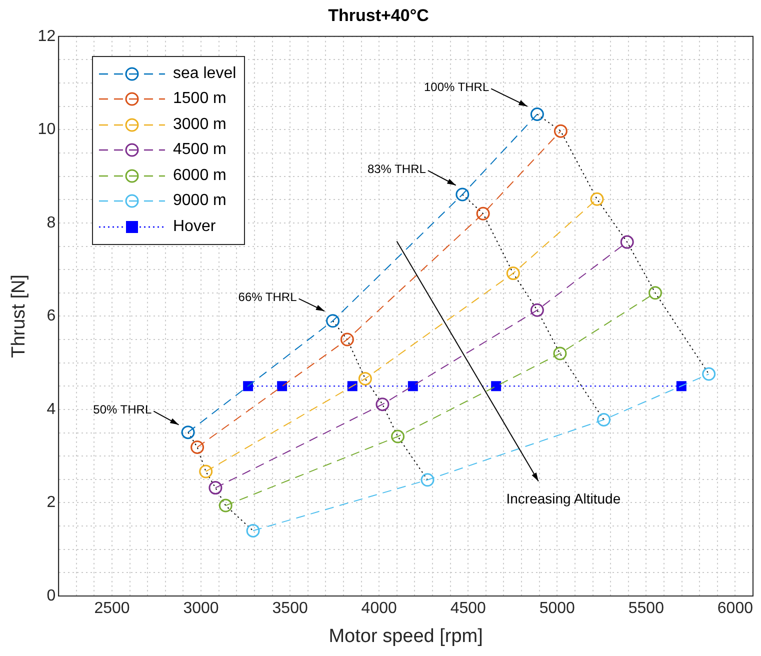  I want to click on x-tick-label: 3000, so click(201, 609).